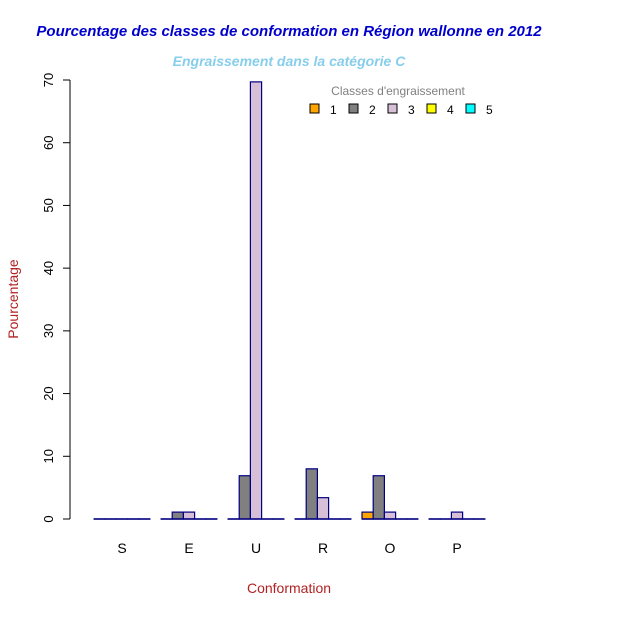 Image resolution: width=618 pixels, height=617 pixels. Describe the element at coordinates (372, 110) in the screenshot. I see `legend-label: 2` at that location.